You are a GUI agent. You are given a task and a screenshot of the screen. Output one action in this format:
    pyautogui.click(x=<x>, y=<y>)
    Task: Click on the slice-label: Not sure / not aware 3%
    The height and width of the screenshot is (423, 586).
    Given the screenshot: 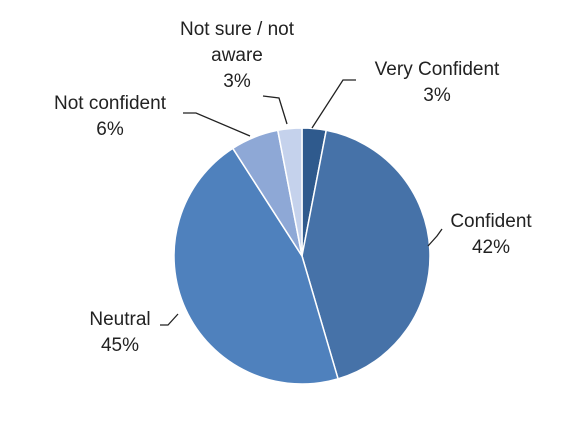 What is the action you would take?
    pyautogui.click(x=237, y=56)
    